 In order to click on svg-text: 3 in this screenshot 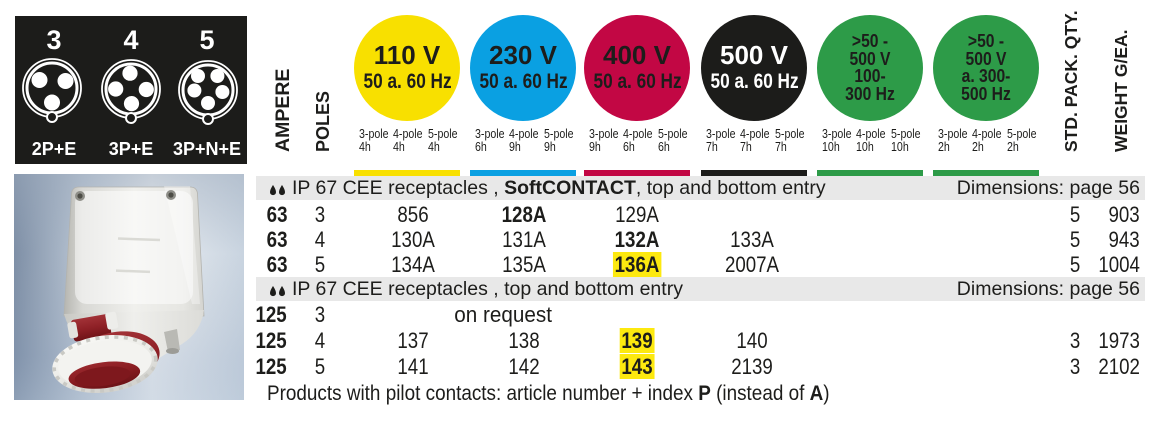, I will do `click(53, 40)`.